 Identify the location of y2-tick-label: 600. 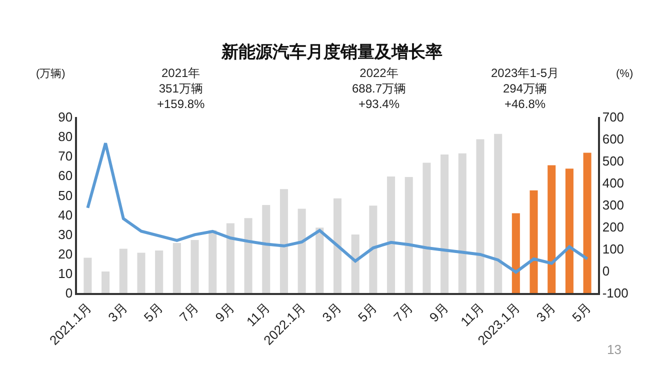
(613, 139).